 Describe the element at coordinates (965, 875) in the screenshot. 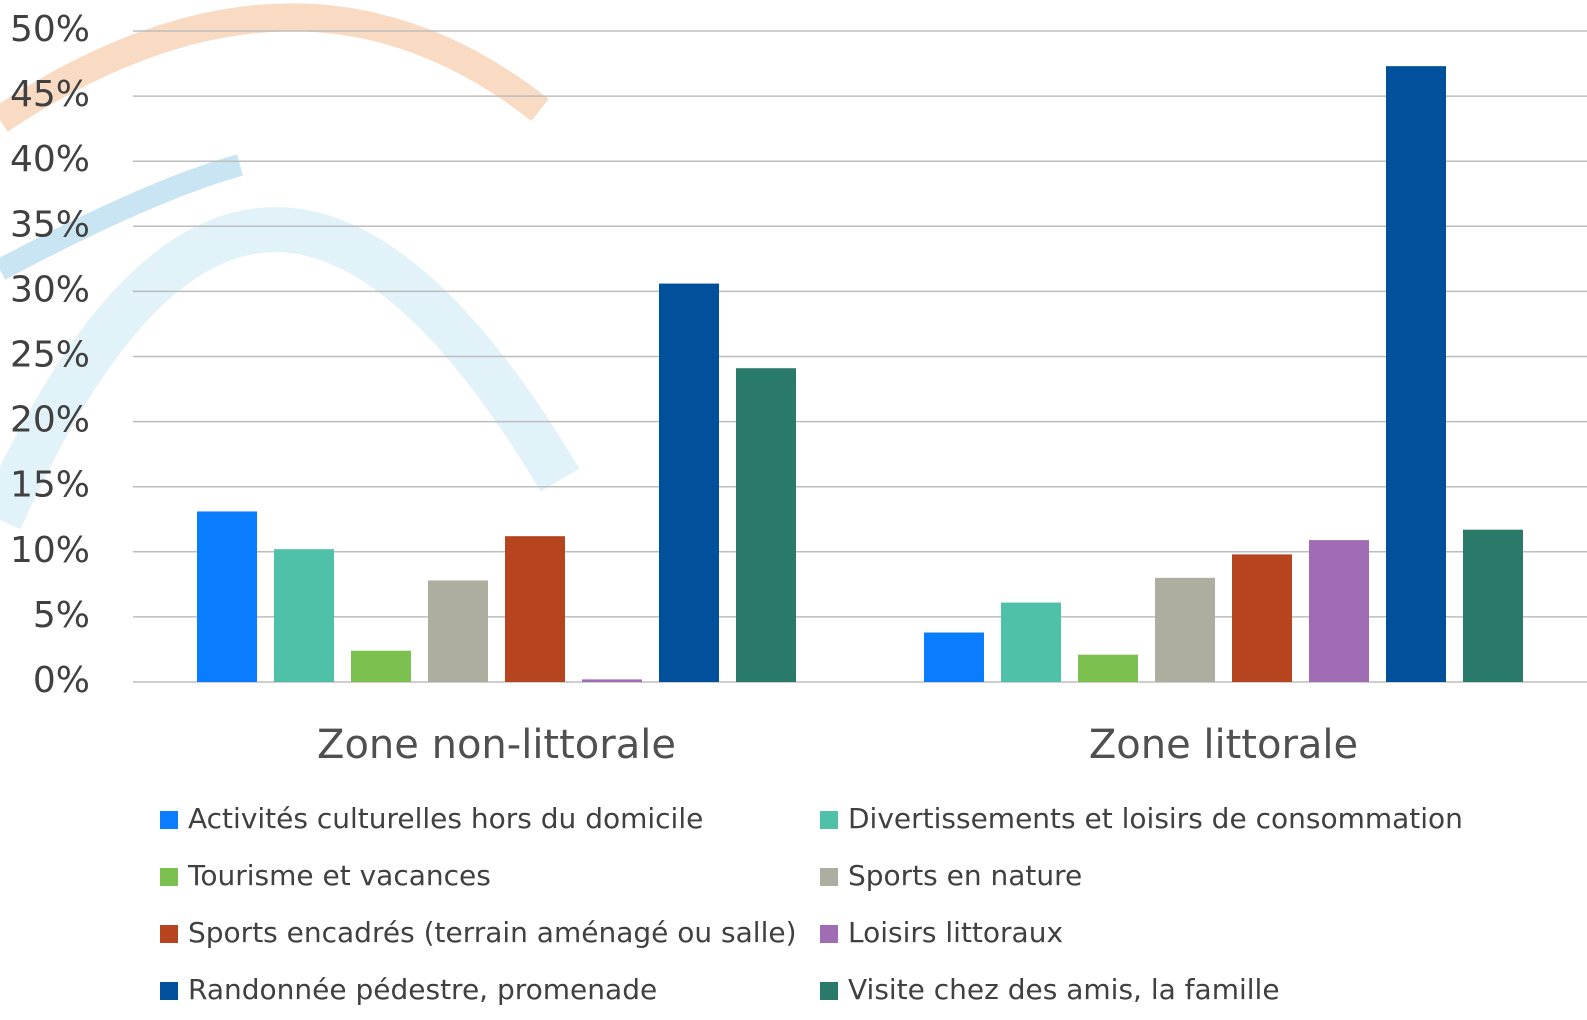

I see `legend-label: Sports en nature` at that location.